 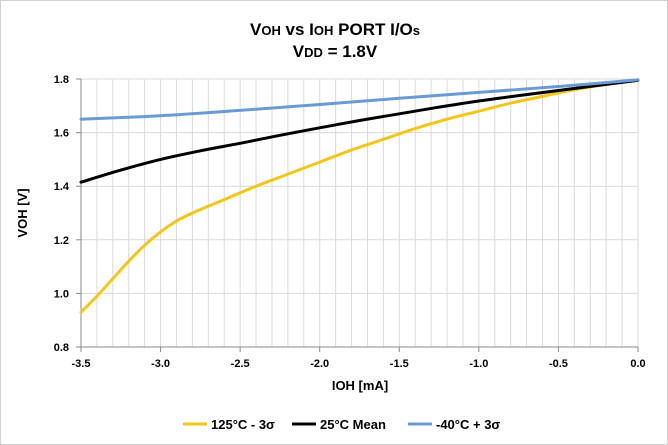 I want to click on y-tick-label: 1.8, so click(x=61, y=80).